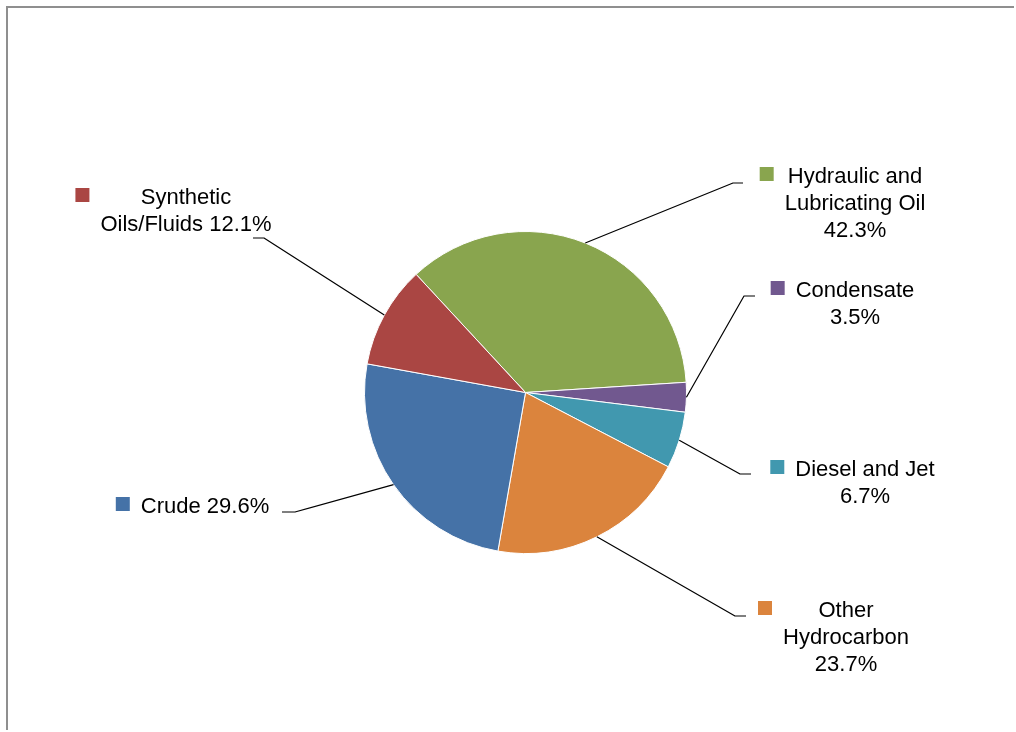 This screenshot has width=1016, height=732. Describe the element at coordinates (205, 505) in the screenshot. I see `legend-label: Crude 29.6%` at that location.